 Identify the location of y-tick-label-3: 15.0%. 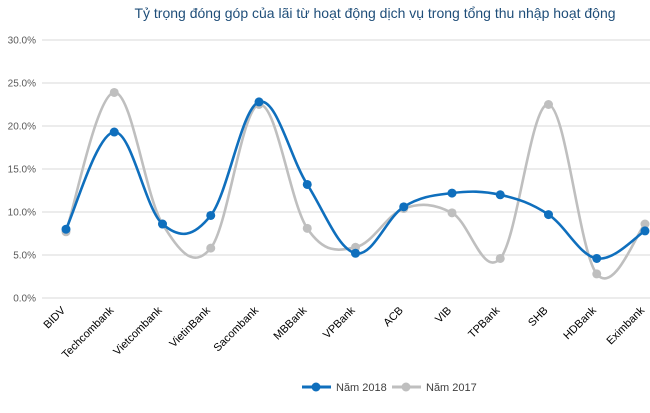
(22, 170).